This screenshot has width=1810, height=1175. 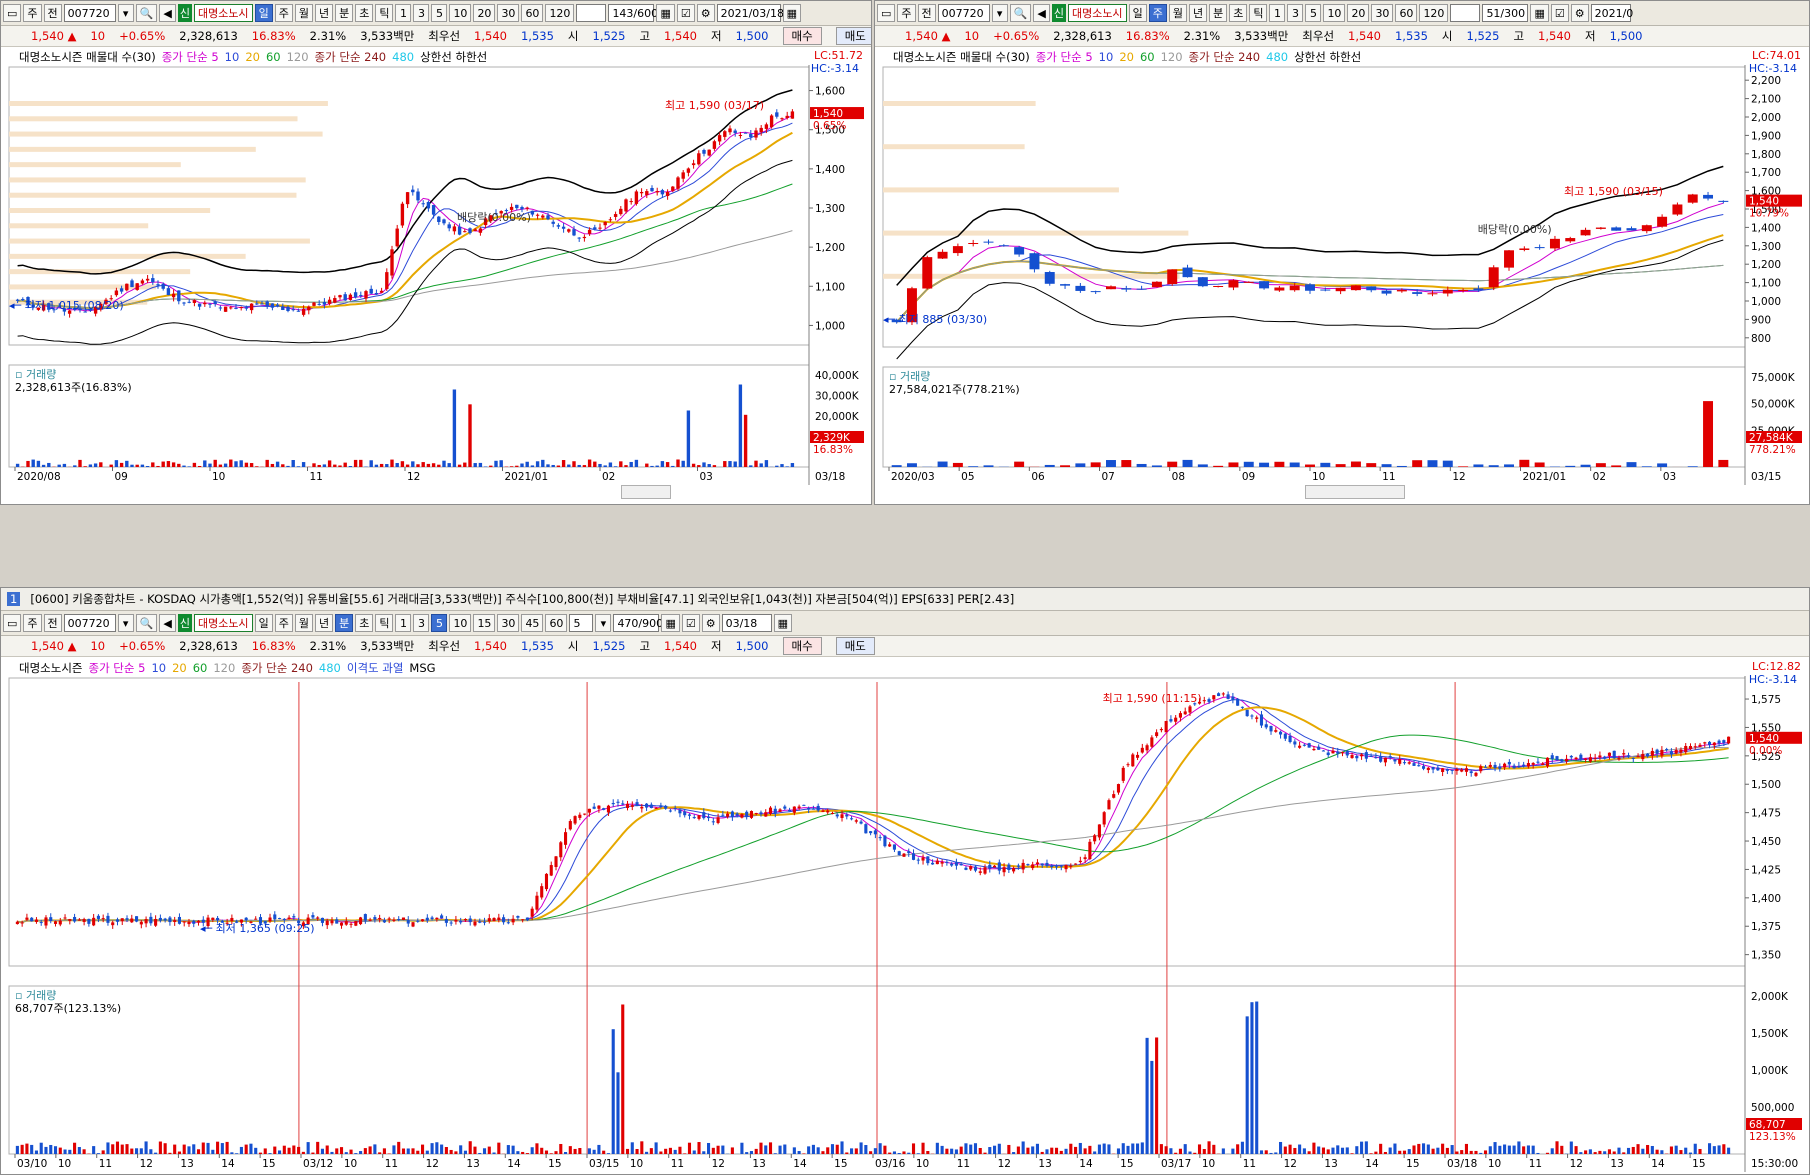 I want to click on interval-45: 45, so click(x=532, y=623).